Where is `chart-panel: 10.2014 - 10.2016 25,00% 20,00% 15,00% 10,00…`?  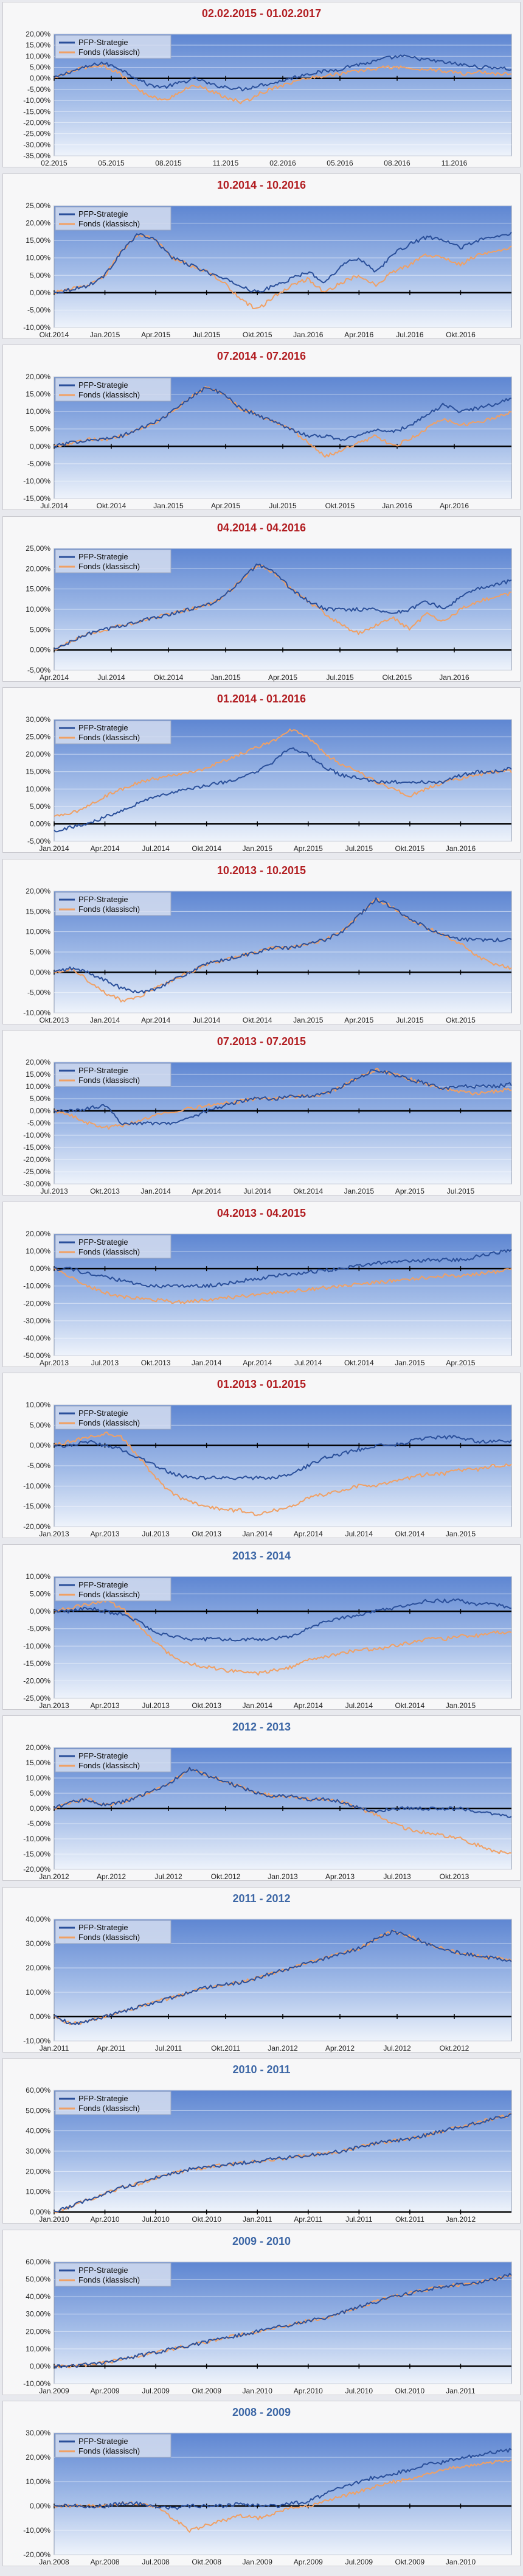 chart-panel: 10.2014 - 10.2016 25,00% 20,00% 15,00% 10,00… is located at coordinates (261, 256).